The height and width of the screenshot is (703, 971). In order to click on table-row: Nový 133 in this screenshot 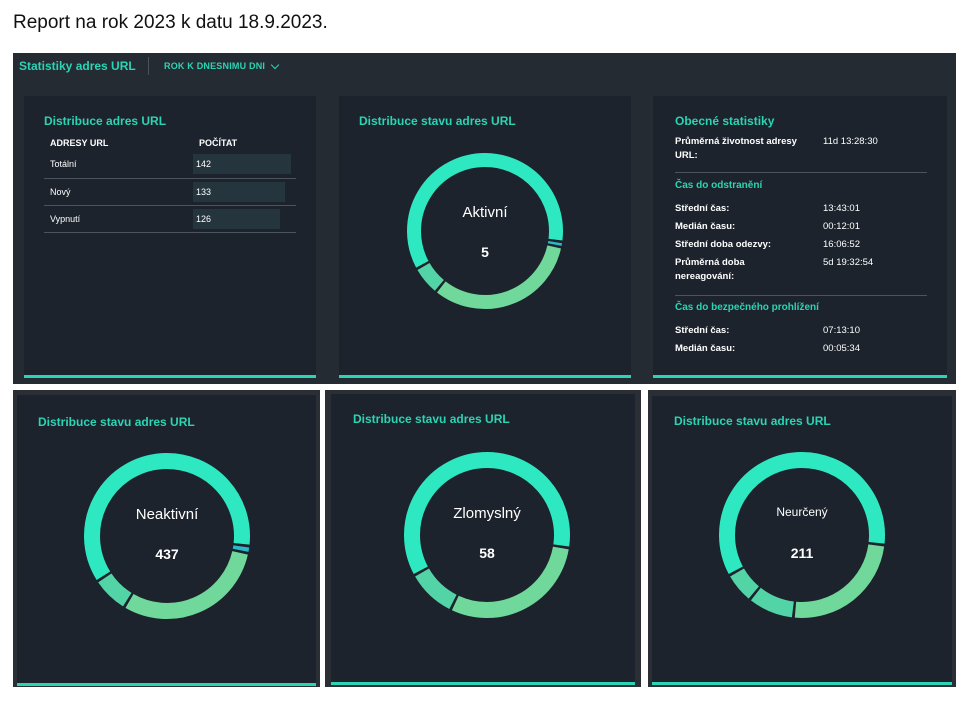, I will do `click(170, 192)`.